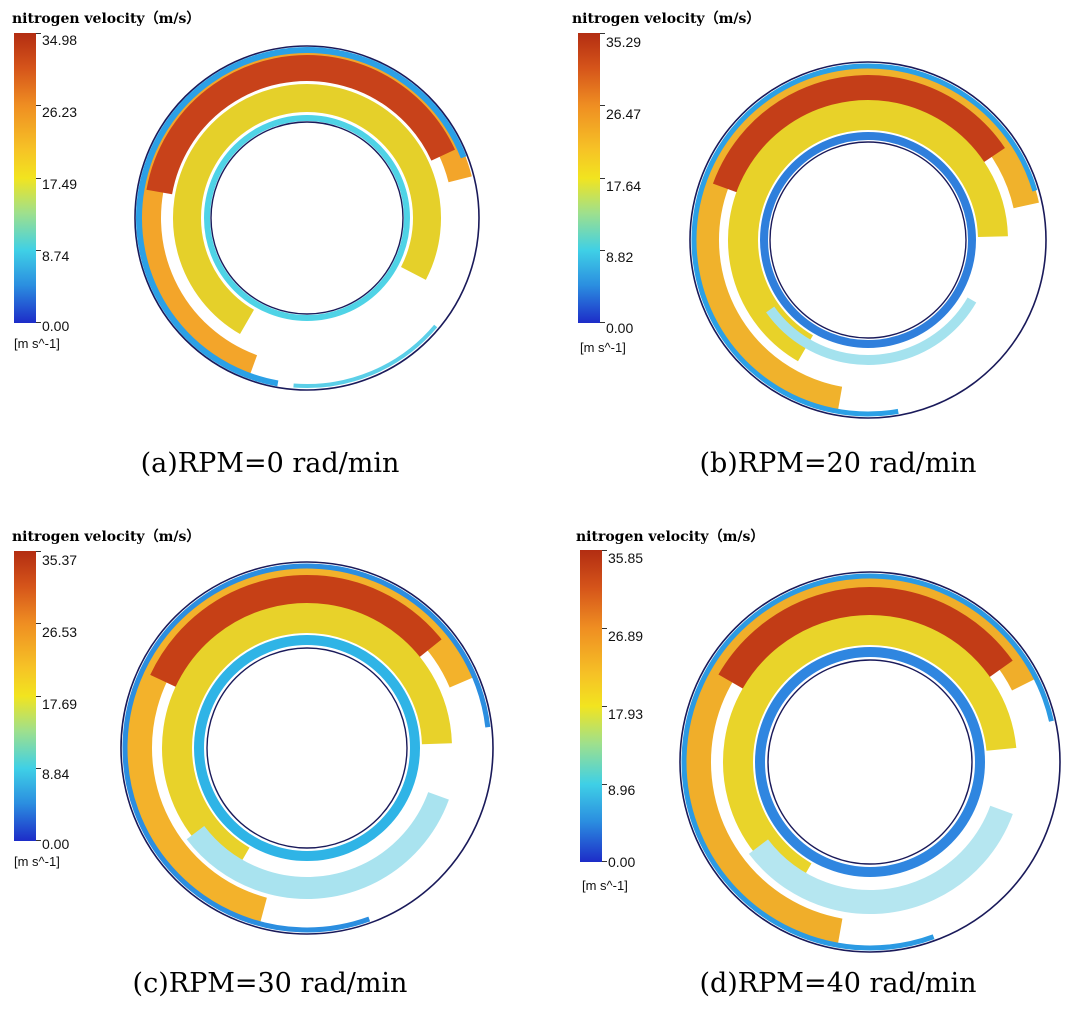 The image size is (1080, 1024). I want to click on colorbar-label-max: 35.85, so click(626, 558).